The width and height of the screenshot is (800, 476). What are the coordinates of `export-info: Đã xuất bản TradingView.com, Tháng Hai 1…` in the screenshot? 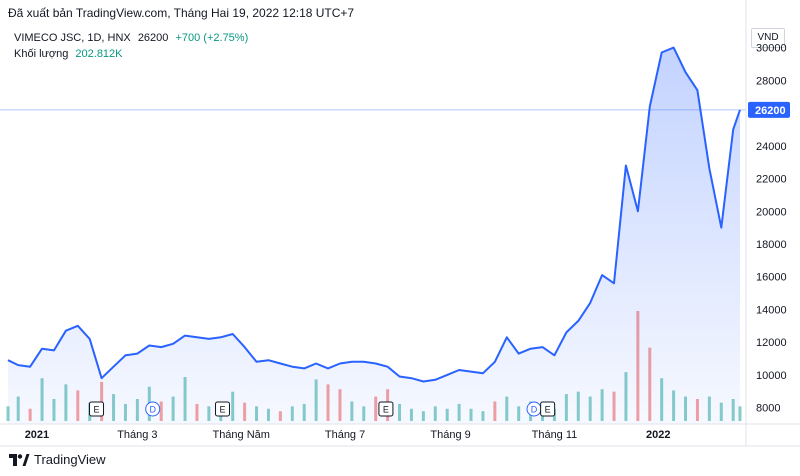 It's located at (181, 13).